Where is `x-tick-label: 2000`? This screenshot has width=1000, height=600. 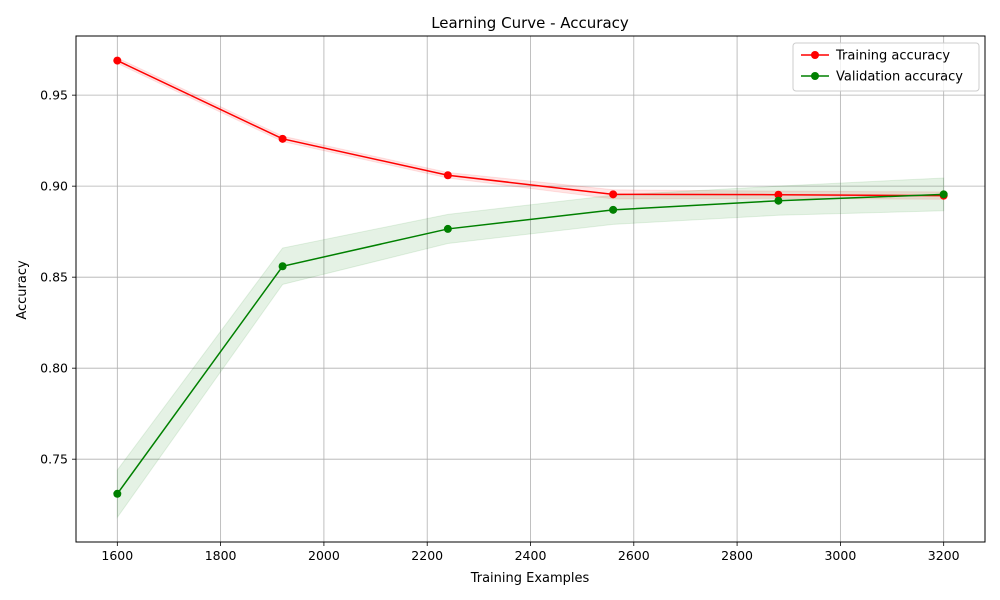
x-tick-label: 2000 is located at coordinates (324, 555).